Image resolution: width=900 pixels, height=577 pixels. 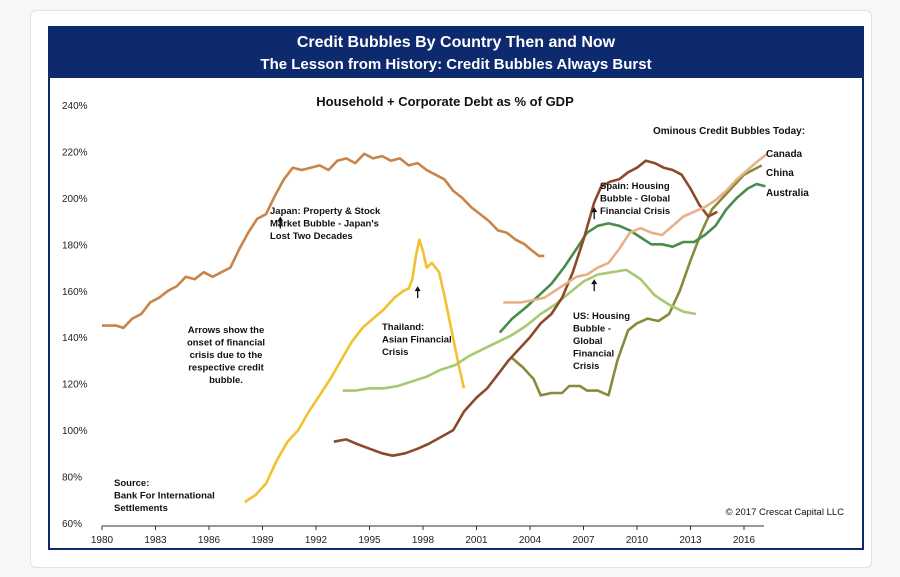 I want to click on annotation-line: Global, so click(x=588, y=341).